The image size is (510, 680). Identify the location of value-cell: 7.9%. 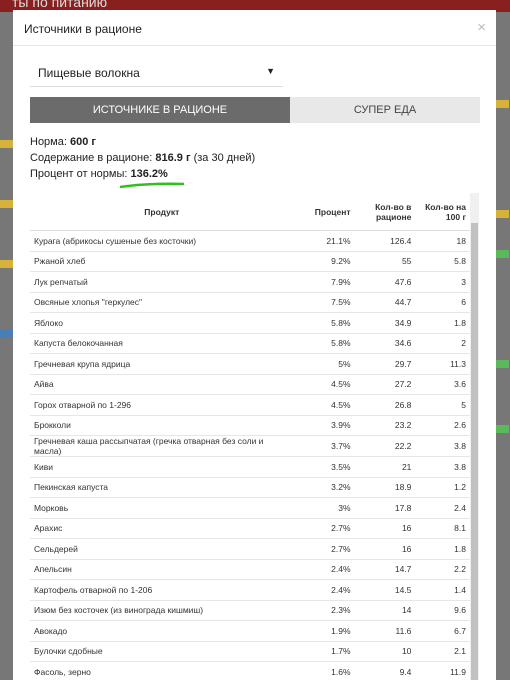
(324, 281).